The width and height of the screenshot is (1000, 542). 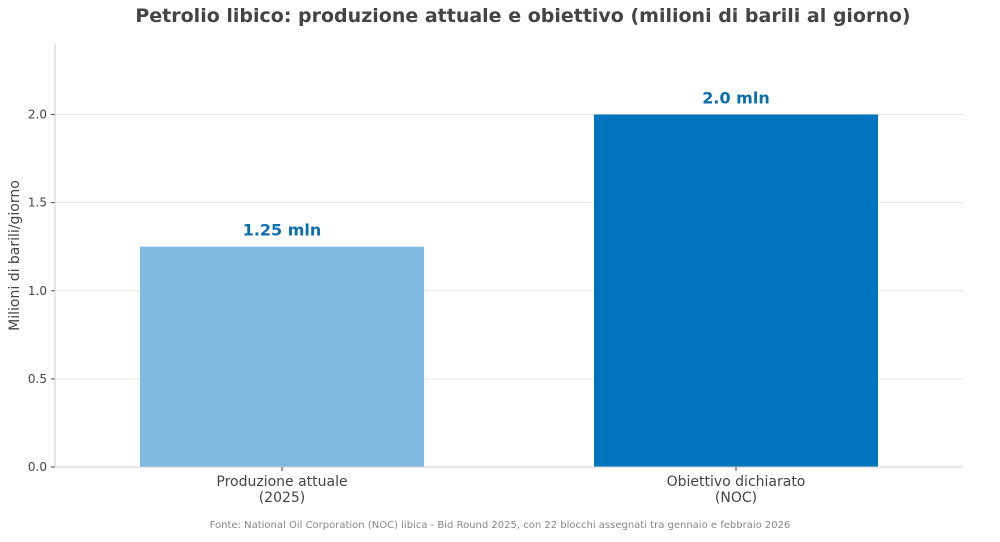 I want to click on bar, so click(x=282, y=356).